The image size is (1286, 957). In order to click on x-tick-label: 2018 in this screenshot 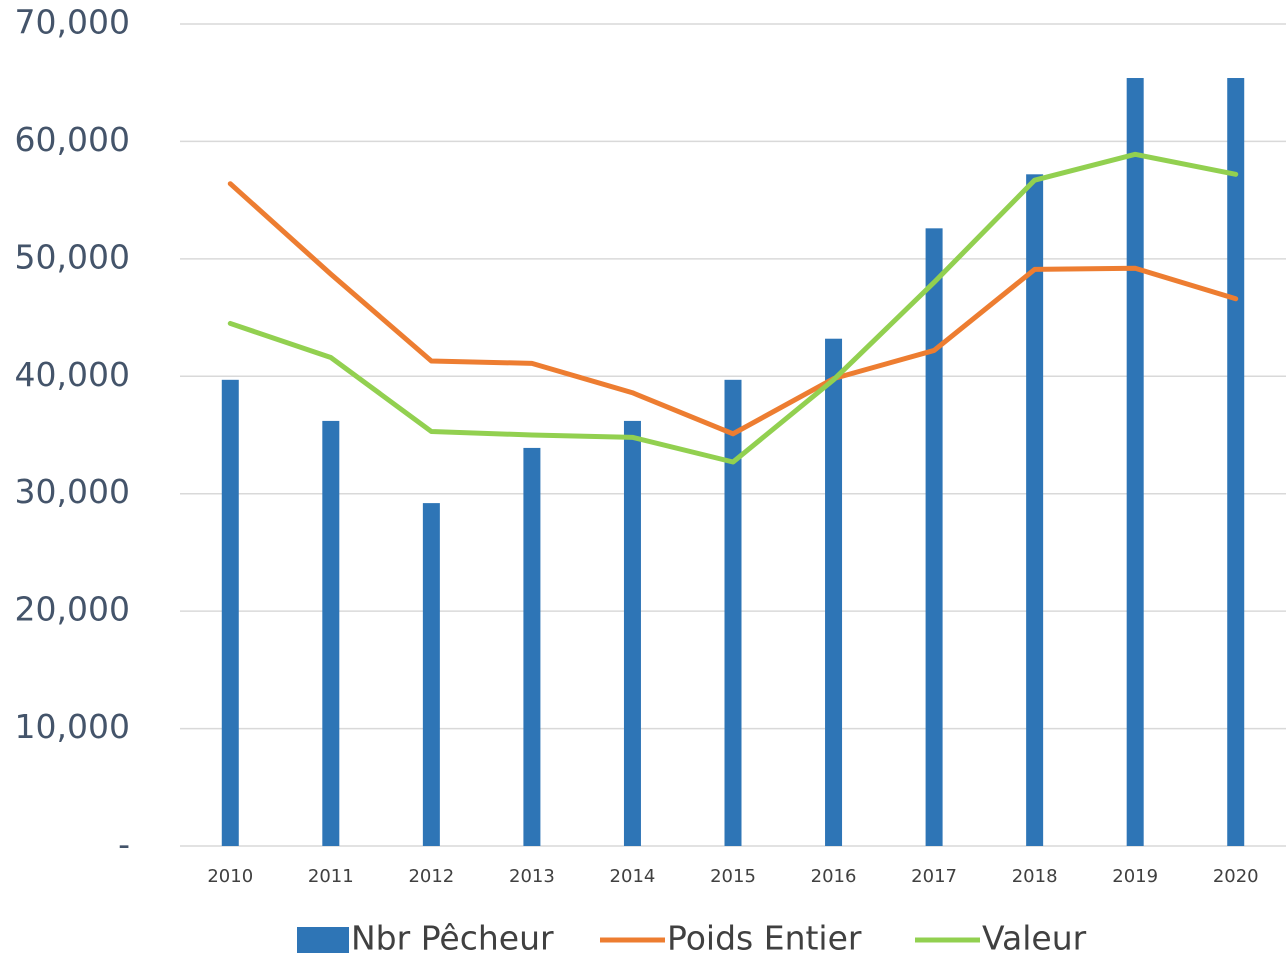, I will do `click(1035, 876)`.